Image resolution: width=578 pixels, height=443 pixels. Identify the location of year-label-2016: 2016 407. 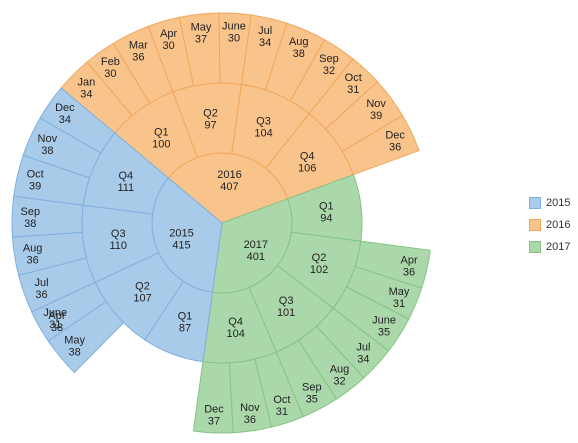
(229, 181).